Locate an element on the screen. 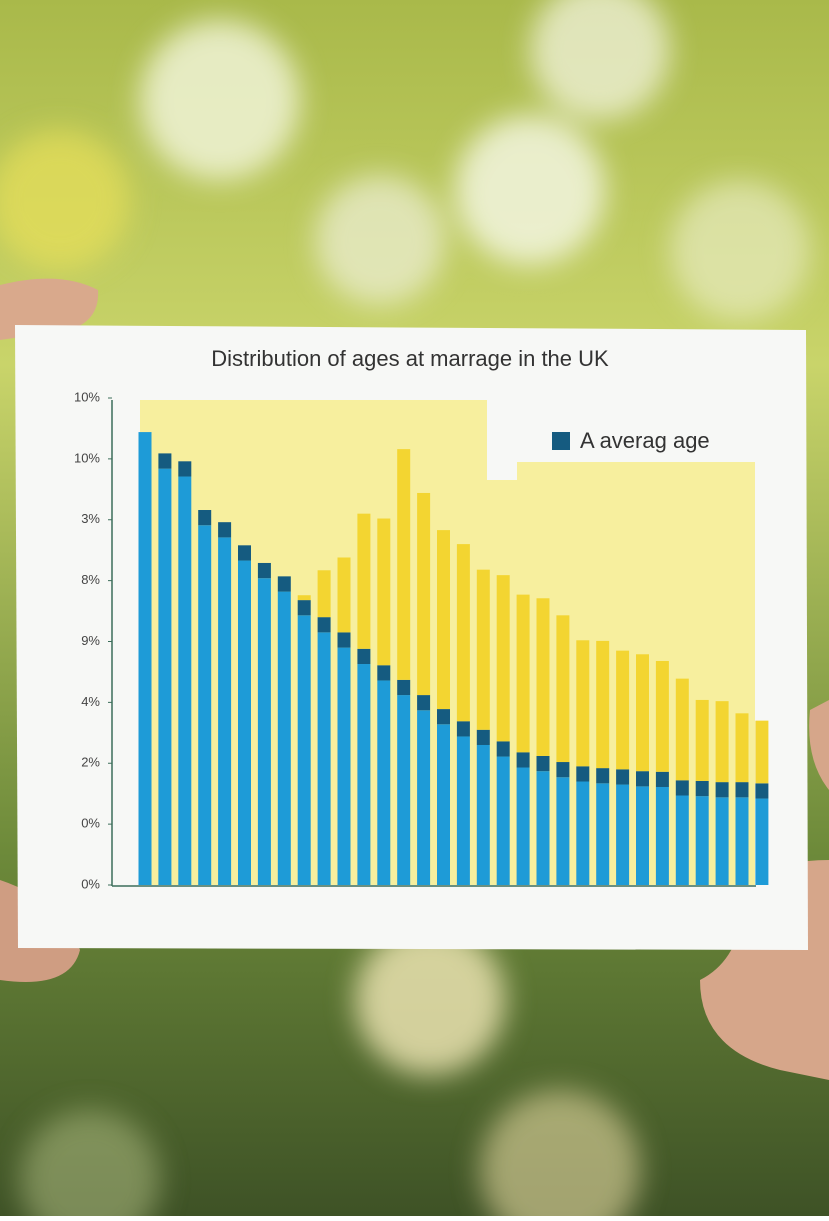 The image size is (829, 1221). y-tick-label: 2% is located at coordinates (90, 762).